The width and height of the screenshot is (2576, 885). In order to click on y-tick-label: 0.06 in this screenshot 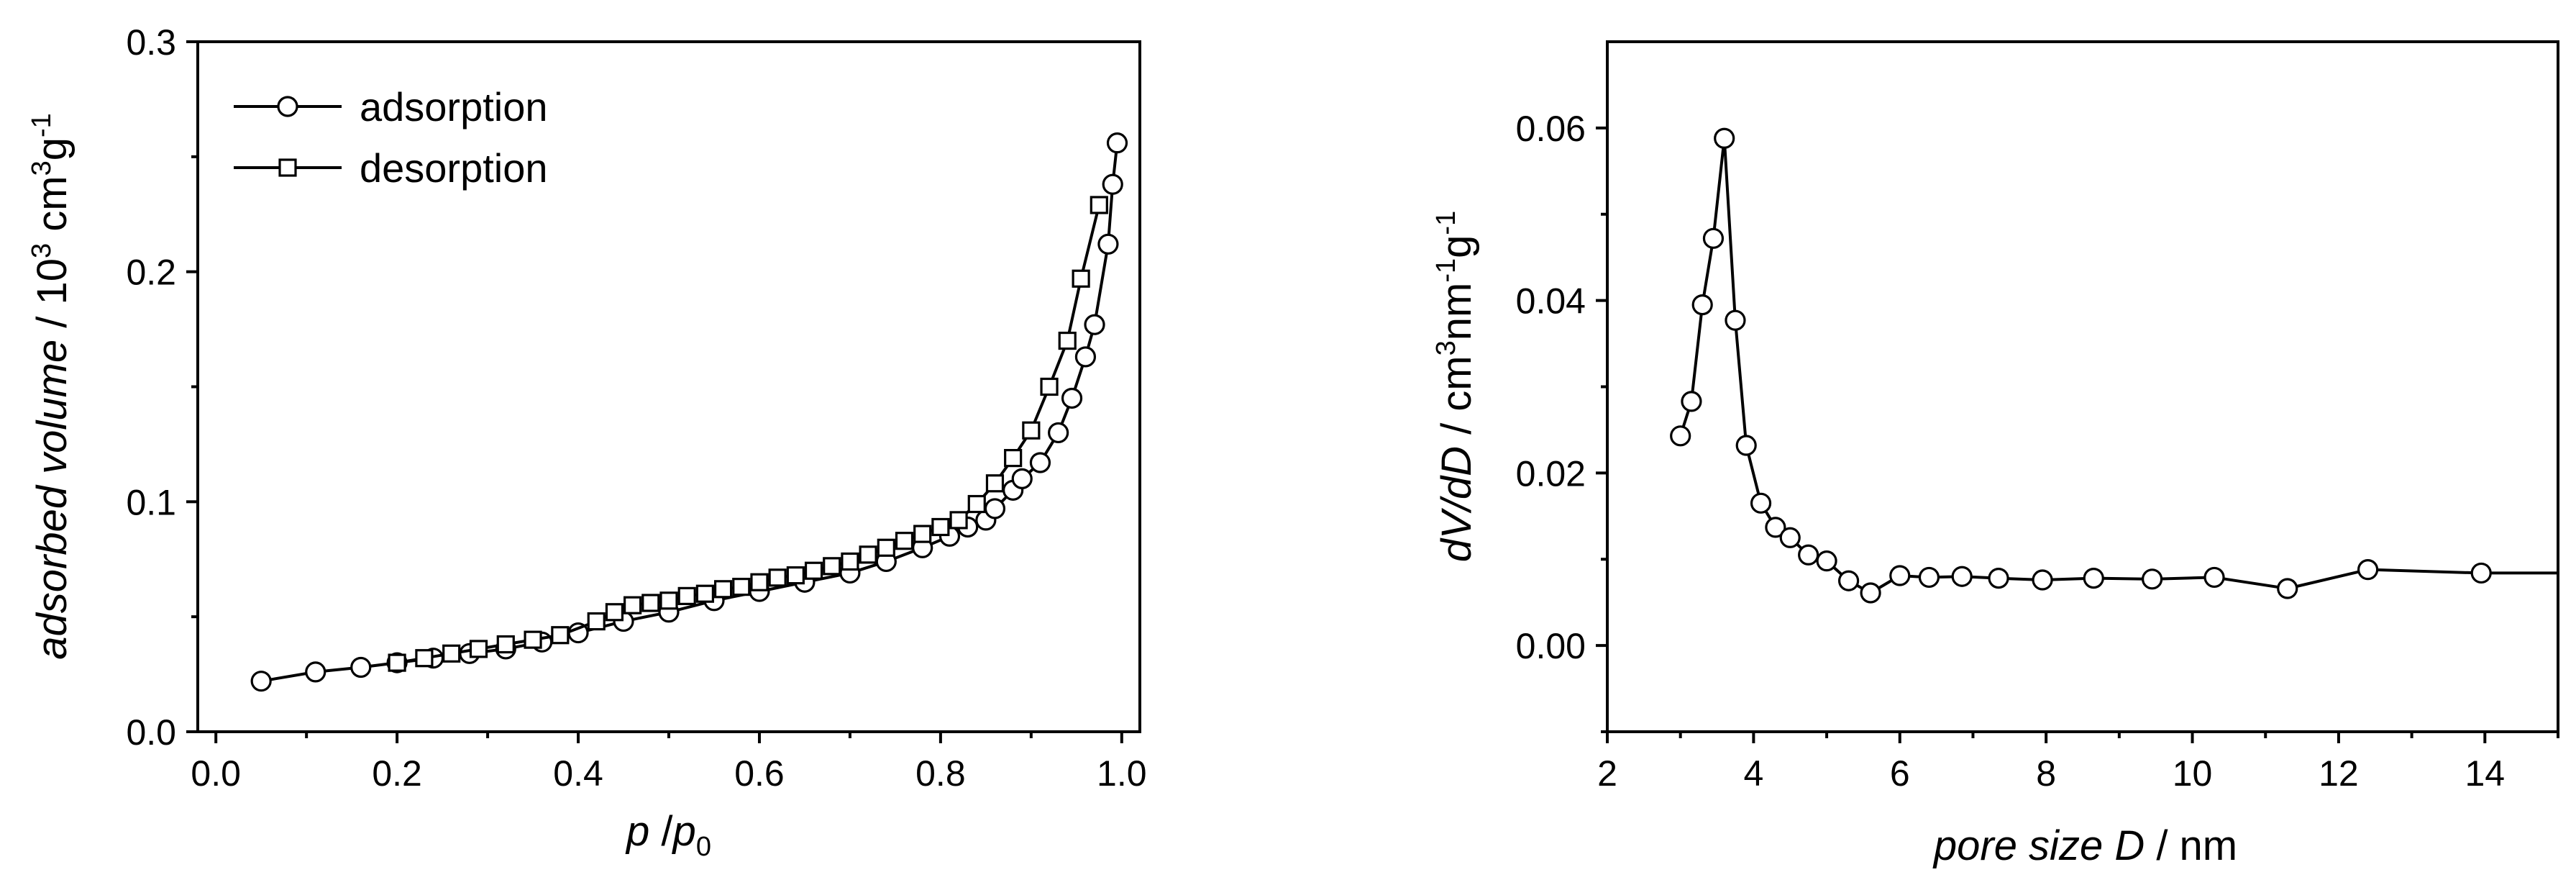, I will do `click(1551, 129)`.